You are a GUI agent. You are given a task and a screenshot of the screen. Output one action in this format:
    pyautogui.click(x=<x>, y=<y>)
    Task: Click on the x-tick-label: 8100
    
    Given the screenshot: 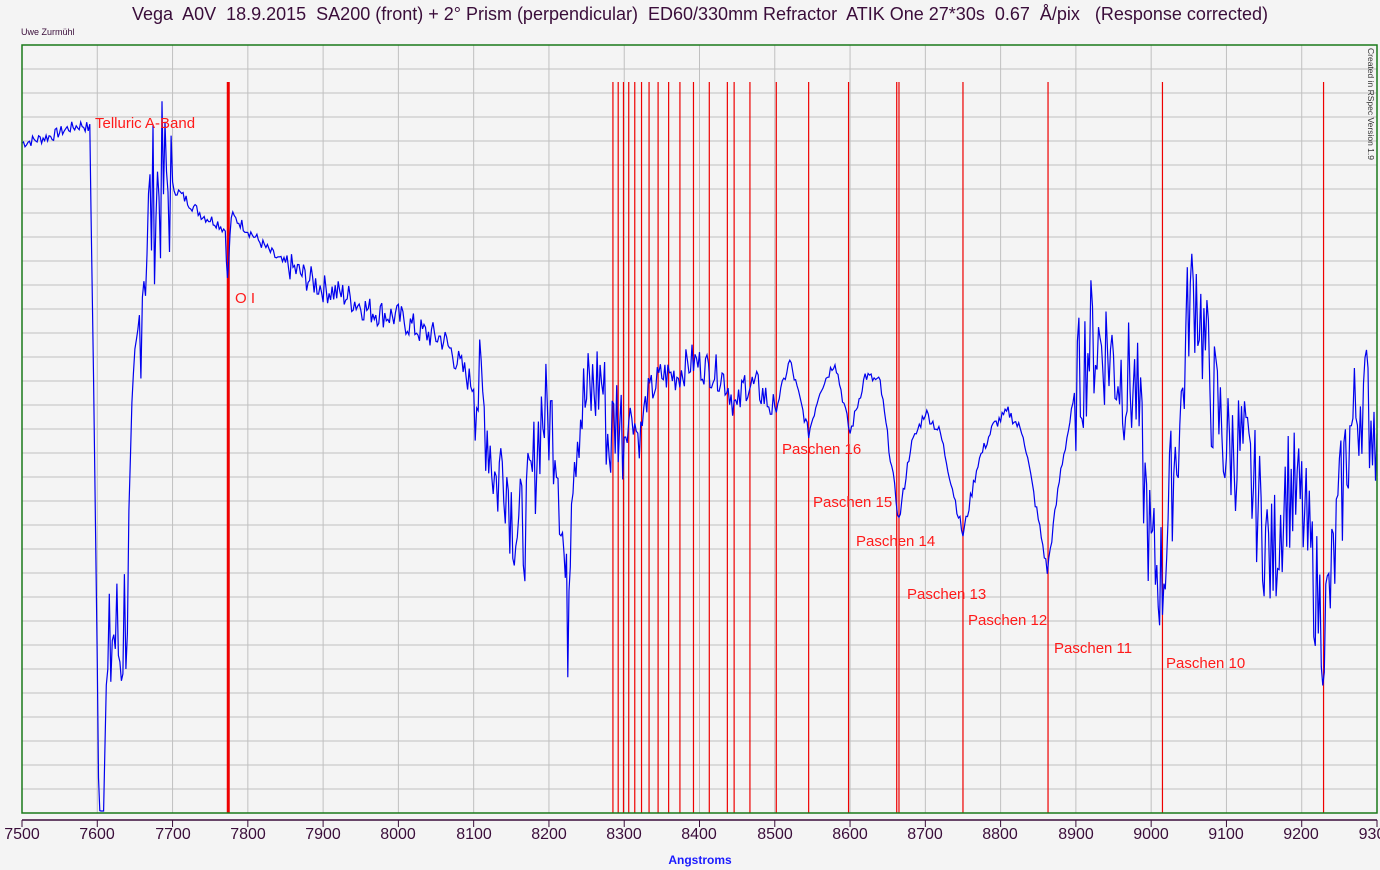 What is the action you would take?
    pyautogui.click(x=474, y=834)
    